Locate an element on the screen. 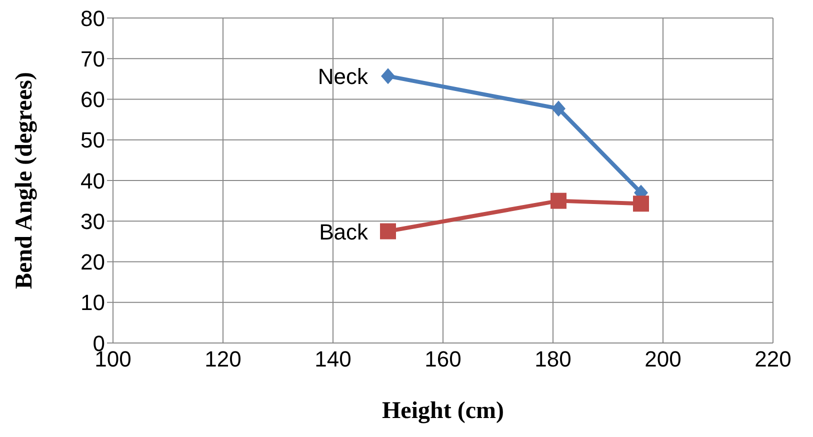 The width and height of the screenshot is (813, 437). x-tick-label: 200 is located at coordinates (663, 359).